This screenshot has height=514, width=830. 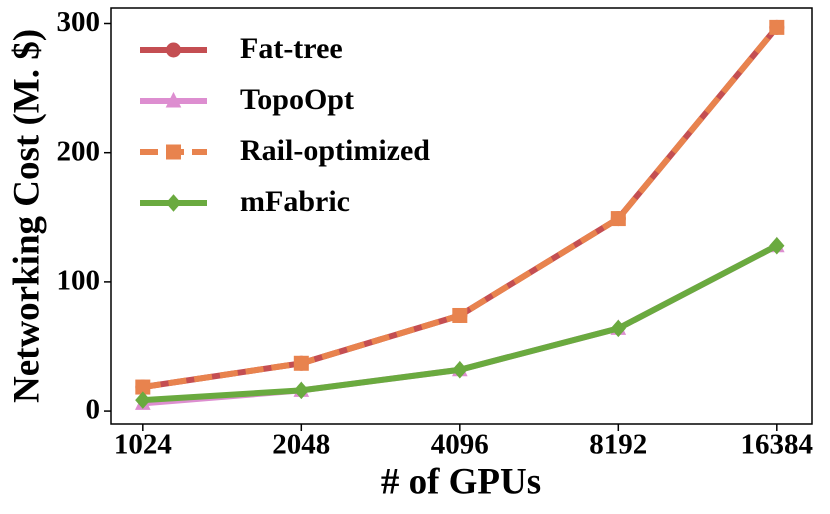 I want to click on legend-label: Rail-optimized, so click(x=335, y=150).